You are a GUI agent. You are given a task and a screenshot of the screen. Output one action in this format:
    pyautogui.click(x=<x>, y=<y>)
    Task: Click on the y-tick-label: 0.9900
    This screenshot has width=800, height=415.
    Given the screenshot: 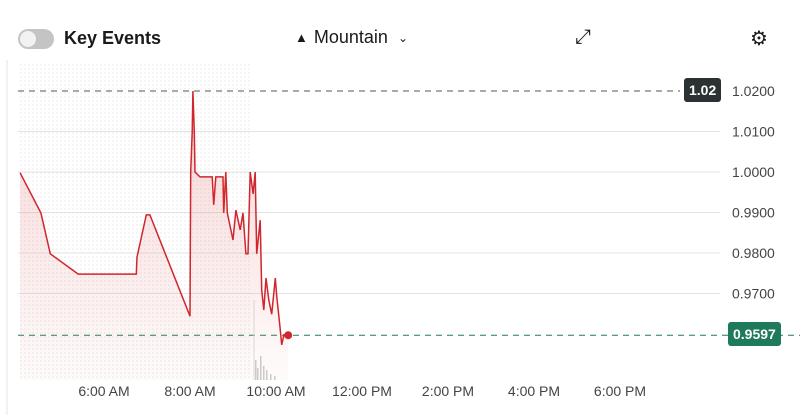 What is the action you would take?
    pyautogui.click(x=753, y=213)
    